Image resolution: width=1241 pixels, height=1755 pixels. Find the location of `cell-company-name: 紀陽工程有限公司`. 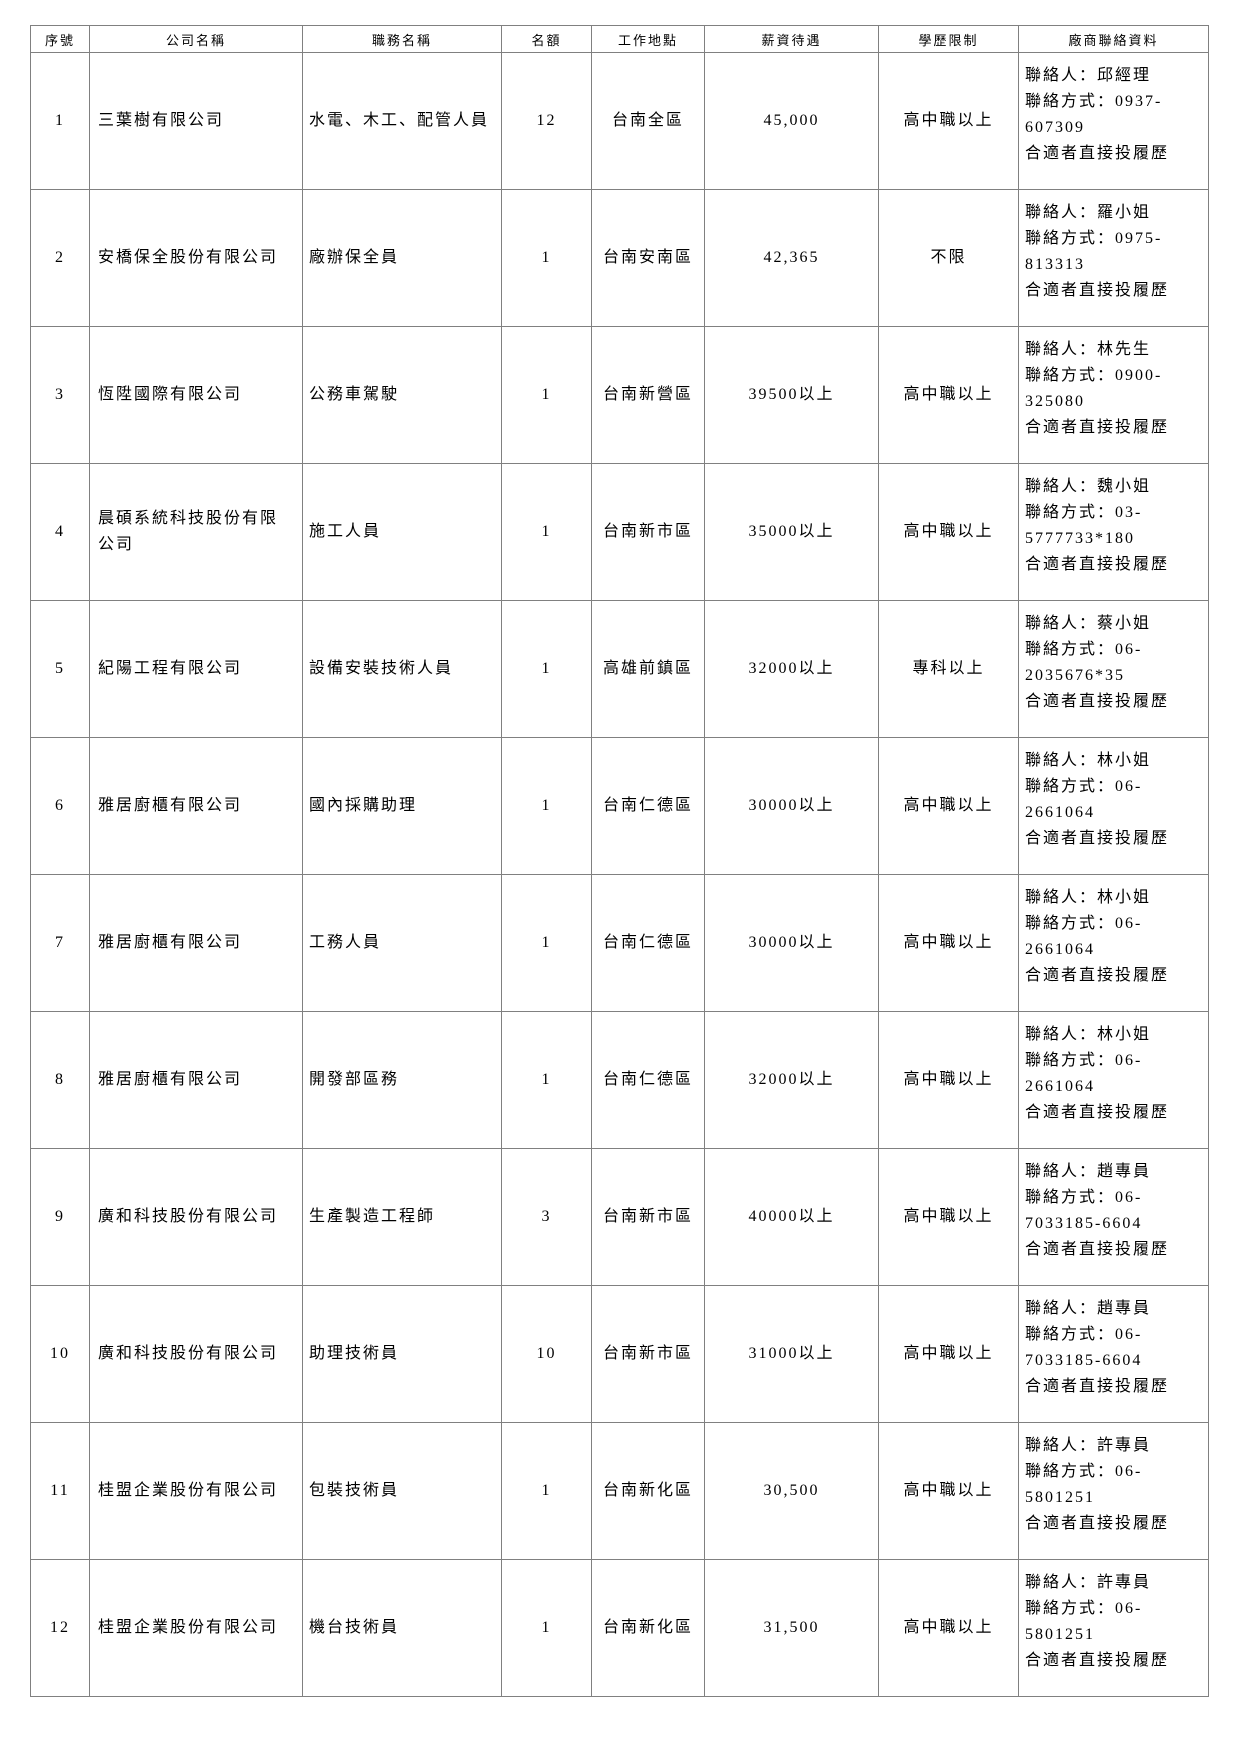

cell-company-name: 紀陽工程有限公司 is located at coordinates (196, 669).